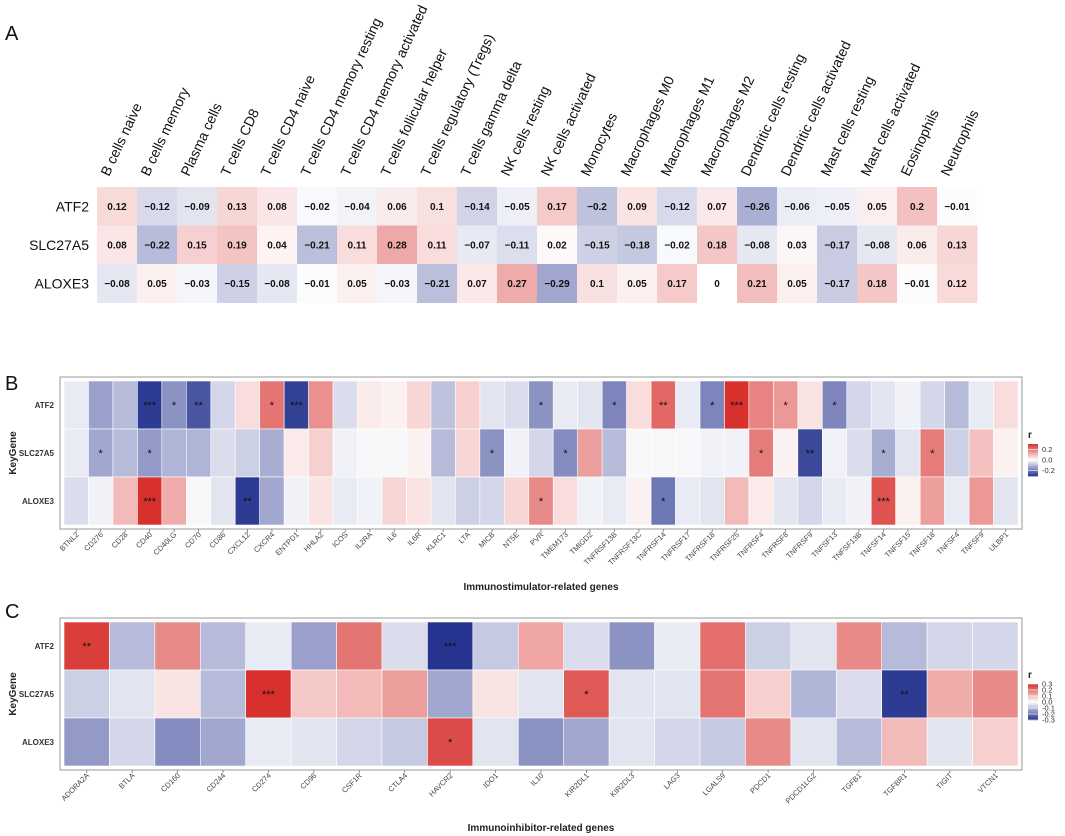  What do you see at coordinates (339, 539) in the screenshot?
I see `column-label-icos: ICOS` at bounding box center [339, 539].